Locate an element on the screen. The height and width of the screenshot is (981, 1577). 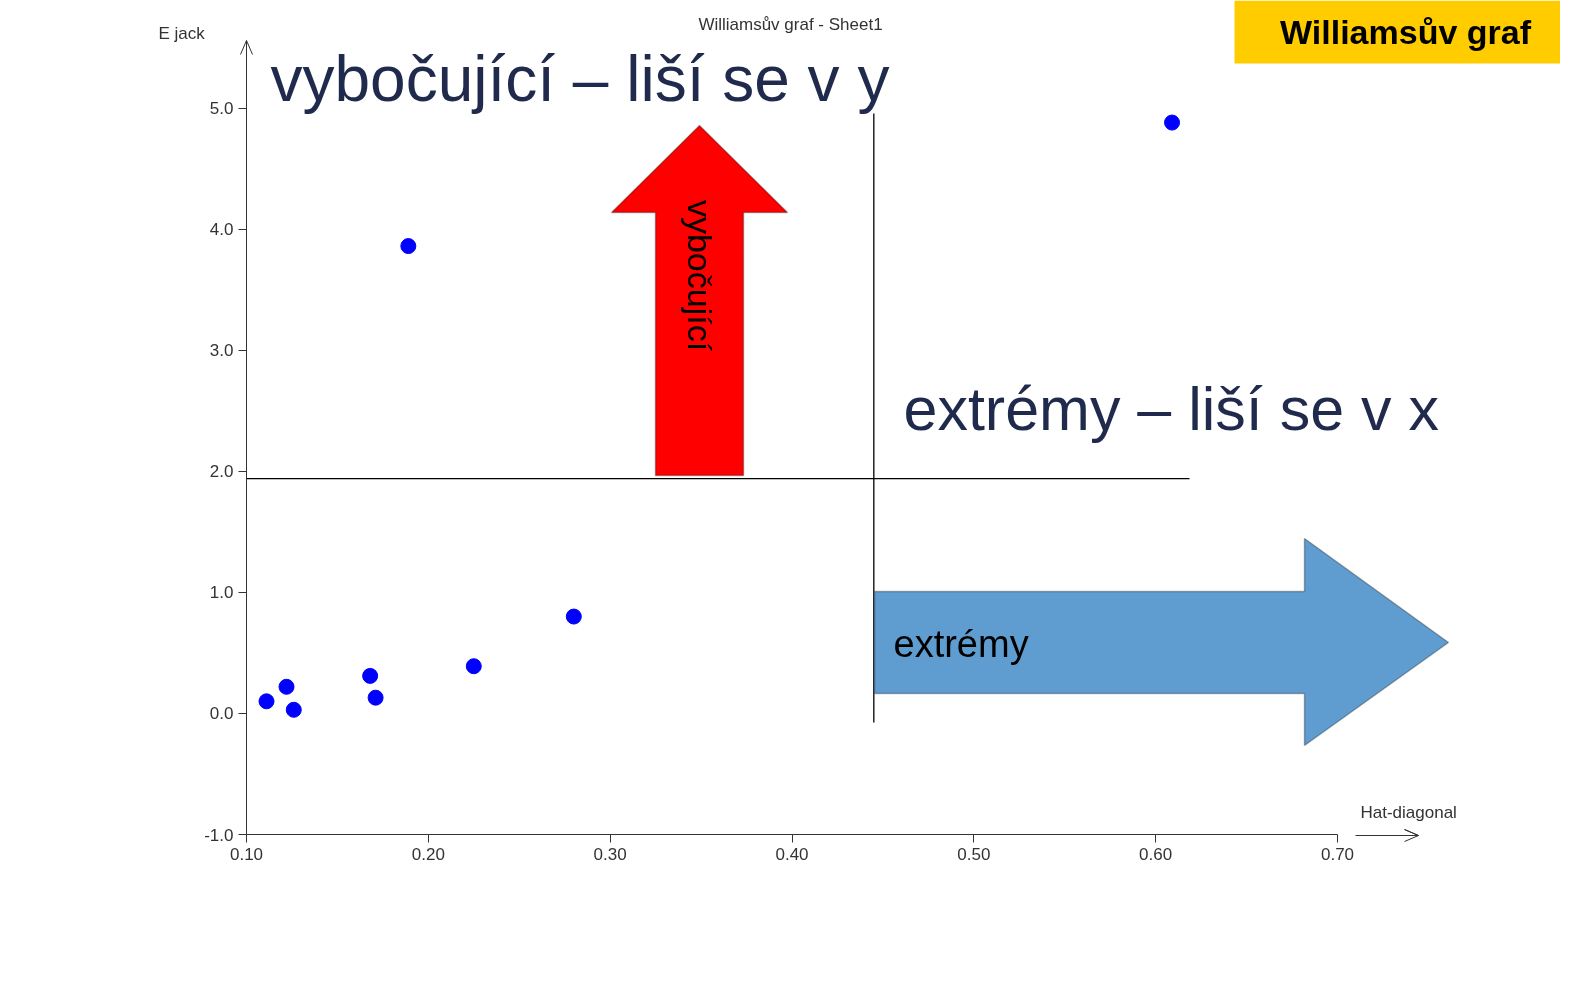
x-tick-label: 0.10 is located at coordinates (246, 854).